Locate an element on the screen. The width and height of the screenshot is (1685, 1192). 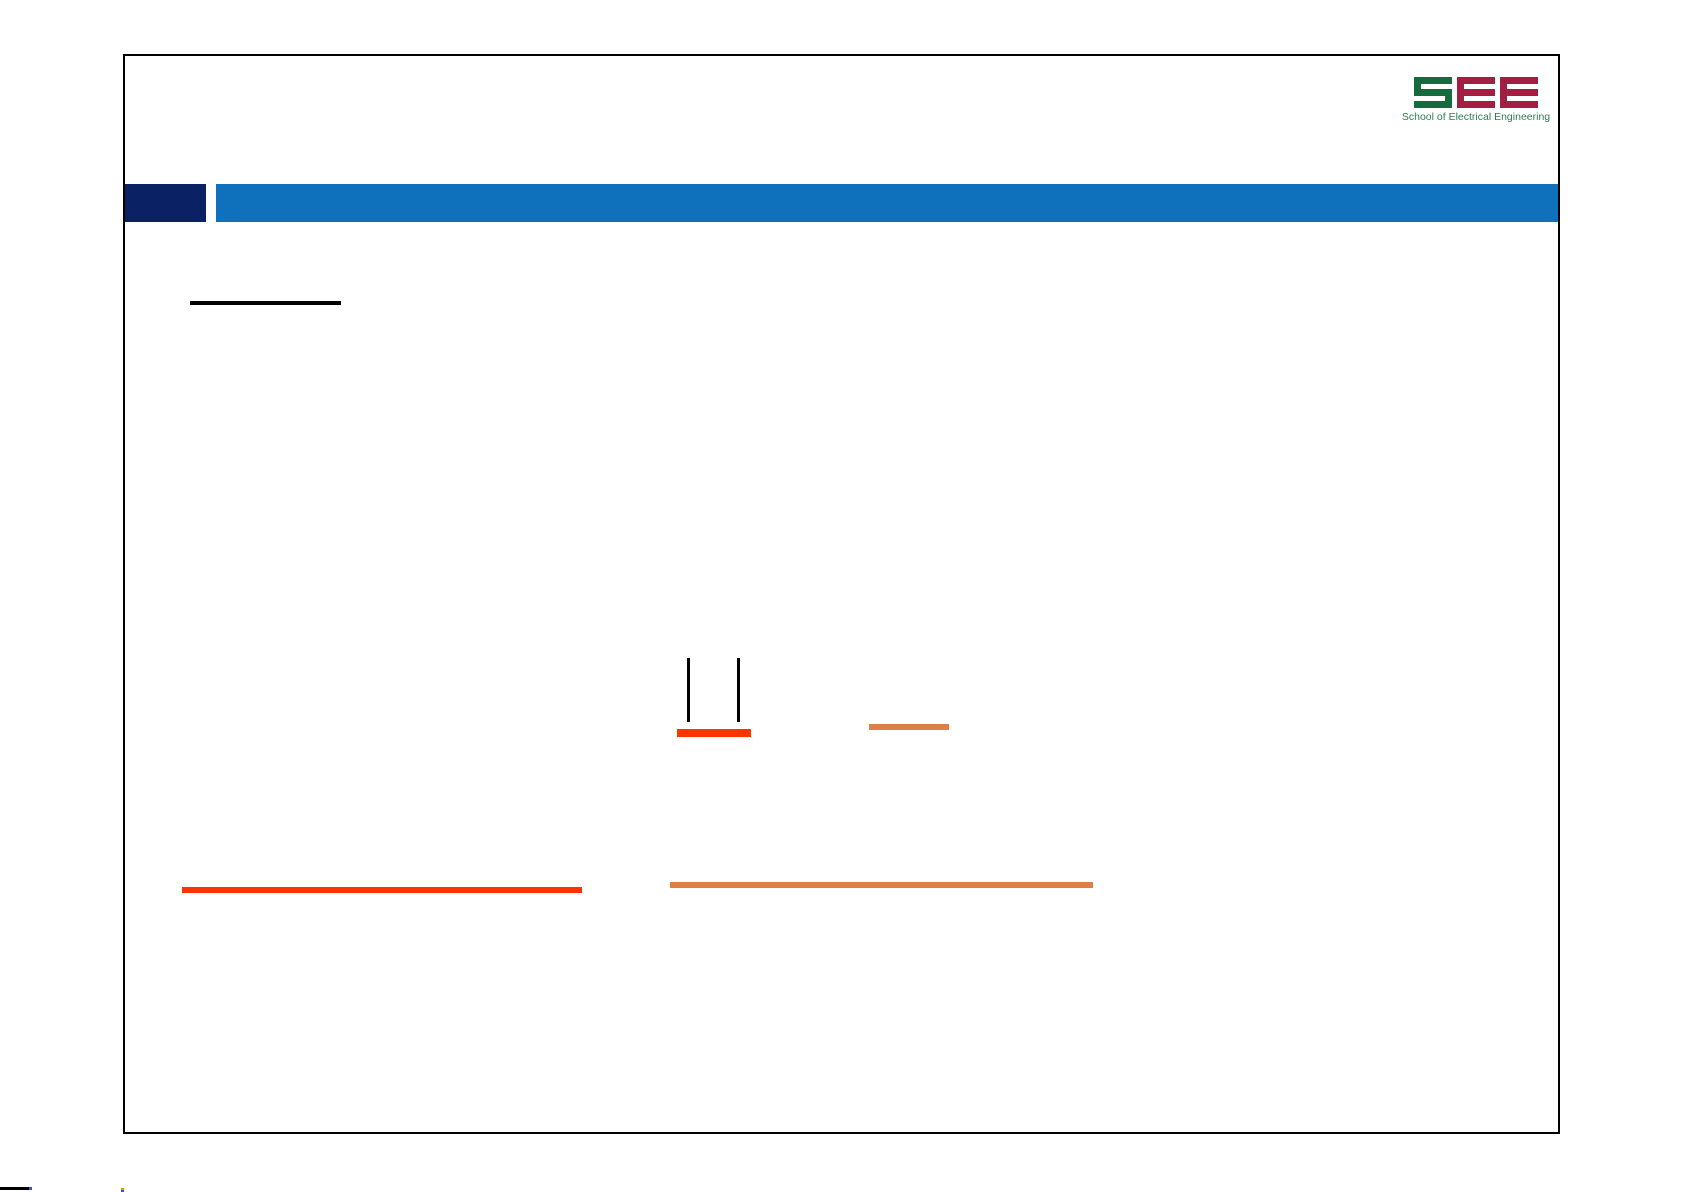
screen-edge-dot-tip is located at coordinates (122, 1191).